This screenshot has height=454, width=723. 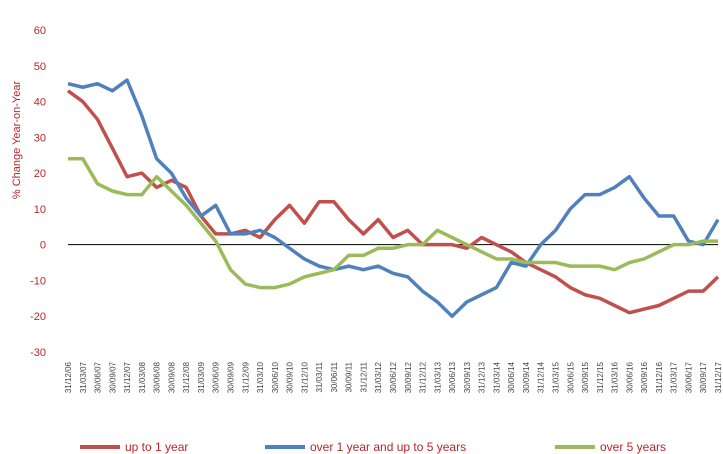 What do you see at coordinates (17, 140) in the screenshot?
I see `y-axis-label: % Change Year-on-Year` at bounding box center [17, 140].